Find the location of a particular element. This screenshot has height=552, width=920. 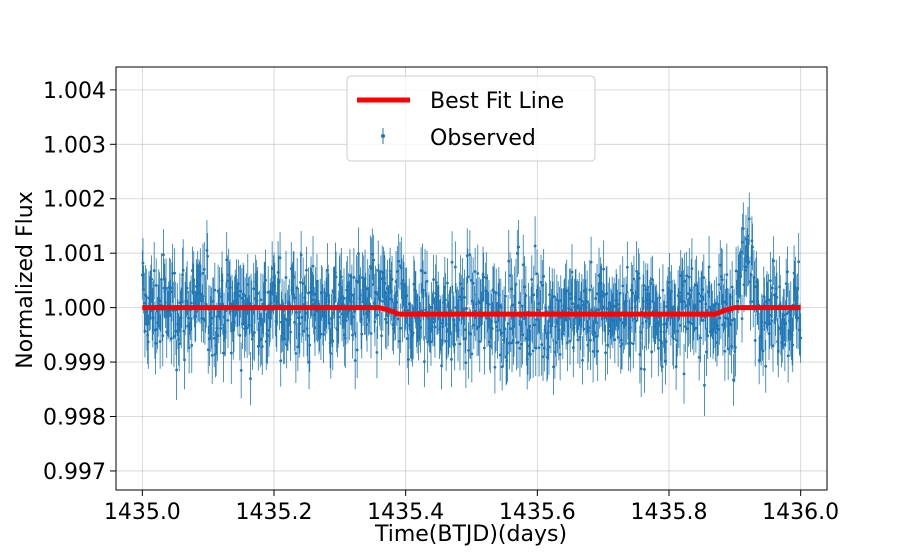

legend: Best Fit Line Observed is located at coordinates (471, 118).